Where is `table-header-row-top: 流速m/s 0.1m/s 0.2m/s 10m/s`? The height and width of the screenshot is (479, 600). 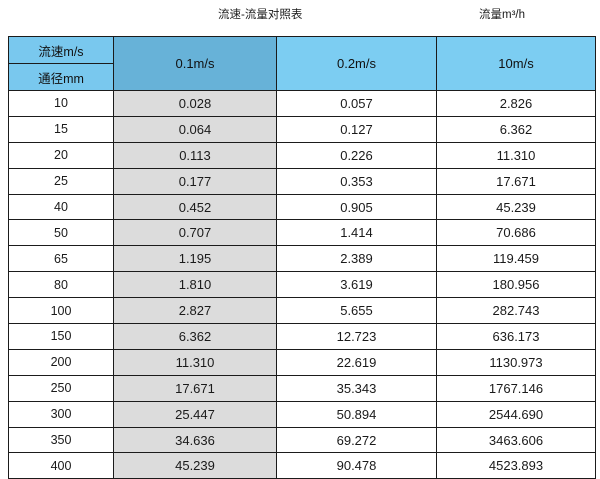
table-header-row-top: 流速m/s 0.1m/s 0.2m/s 10m/s is located at coordinates (302, 63).